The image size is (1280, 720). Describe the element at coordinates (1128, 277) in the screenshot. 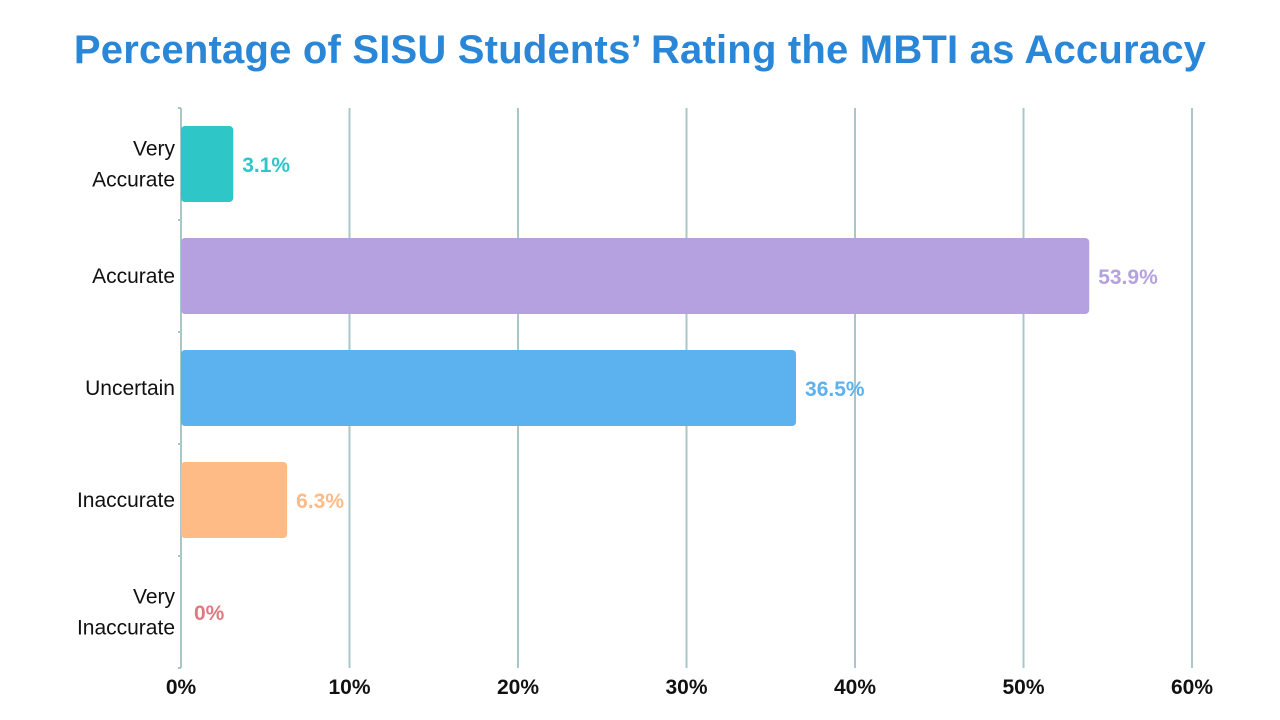

I see `value-label: 53.9%` at that location.